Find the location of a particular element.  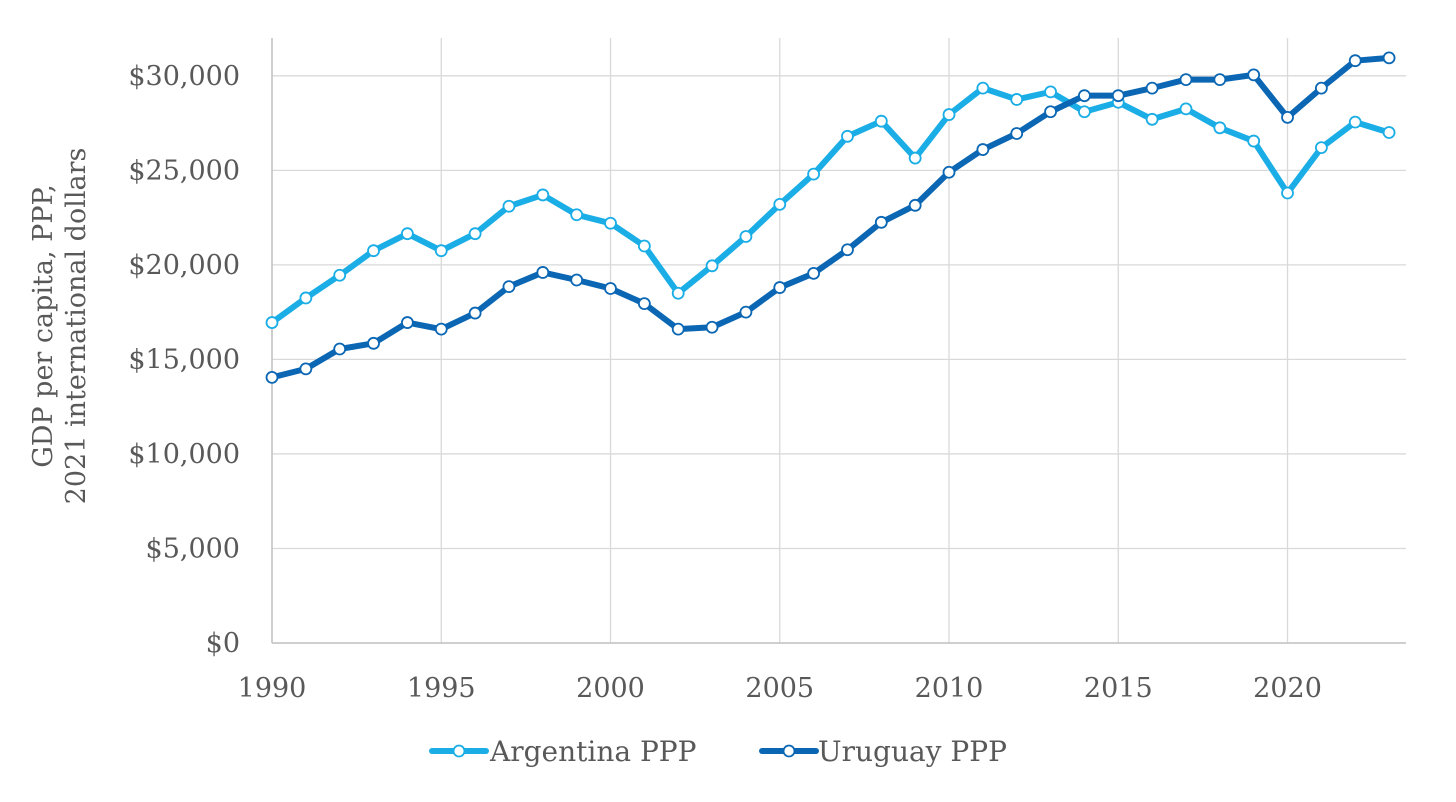

x-tick-label: 1990 is located at coordinates (272, 688).